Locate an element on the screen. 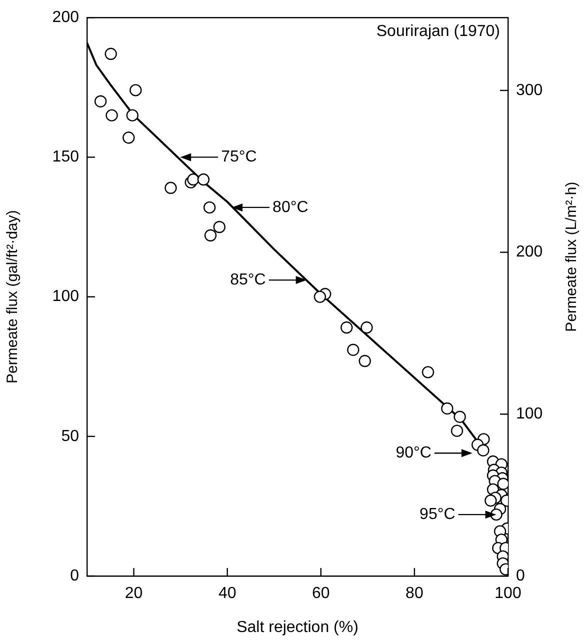 The height and width of the screenshot is (641, 584). annotation: 80°C is located at coordinates (290, 207).